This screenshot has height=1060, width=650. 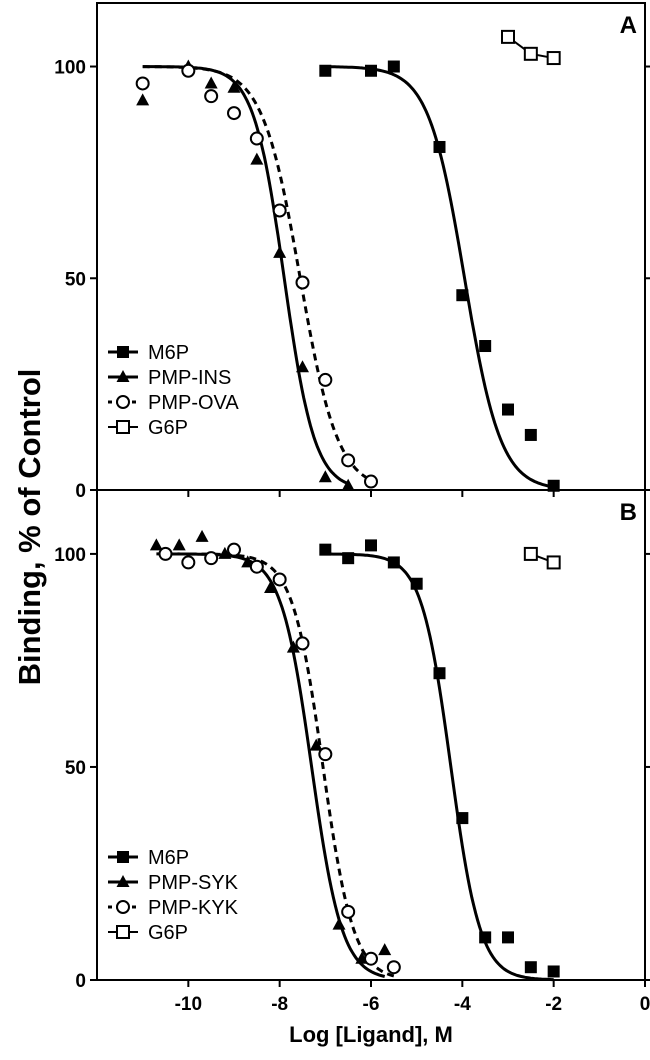 What do you see at coordinates (553, 1004) in the screenshot?
I see `x-tick-label: -2` at bounding box center [553, 1004].